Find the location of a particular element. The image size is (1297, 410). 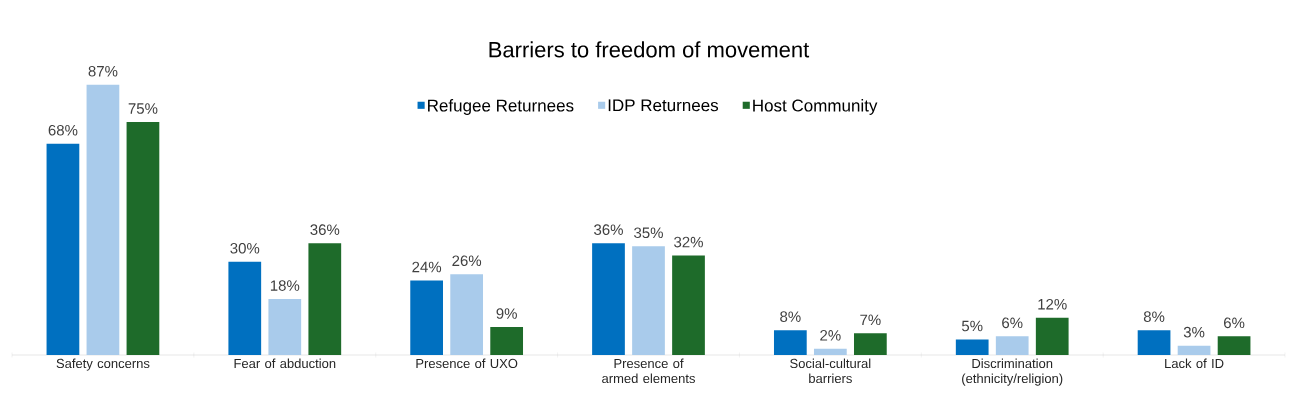

data-label: 75% is located at coordinates (143, 108).